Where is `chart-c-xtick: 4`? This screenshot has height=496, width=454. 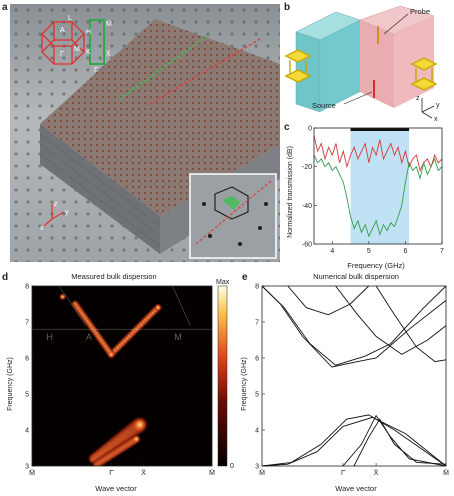
chart-c-xtick: 4 is located at coordinates (332, 251).